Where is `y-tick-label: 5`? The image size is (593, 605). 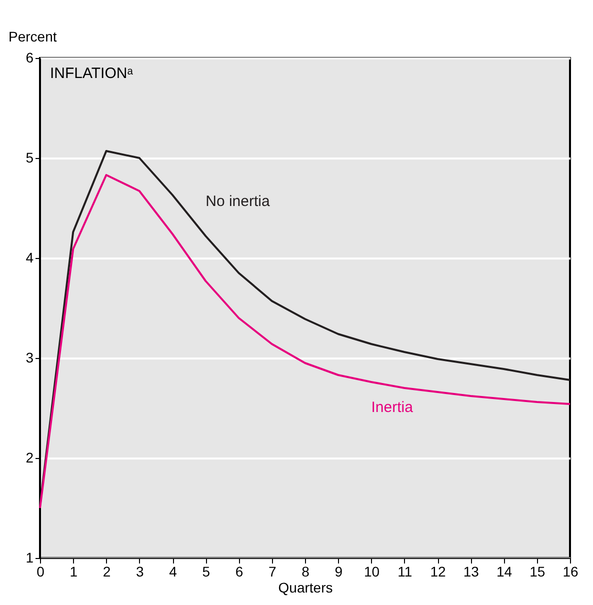
y-tick-label: 5 is located at coordinates (30, 158).